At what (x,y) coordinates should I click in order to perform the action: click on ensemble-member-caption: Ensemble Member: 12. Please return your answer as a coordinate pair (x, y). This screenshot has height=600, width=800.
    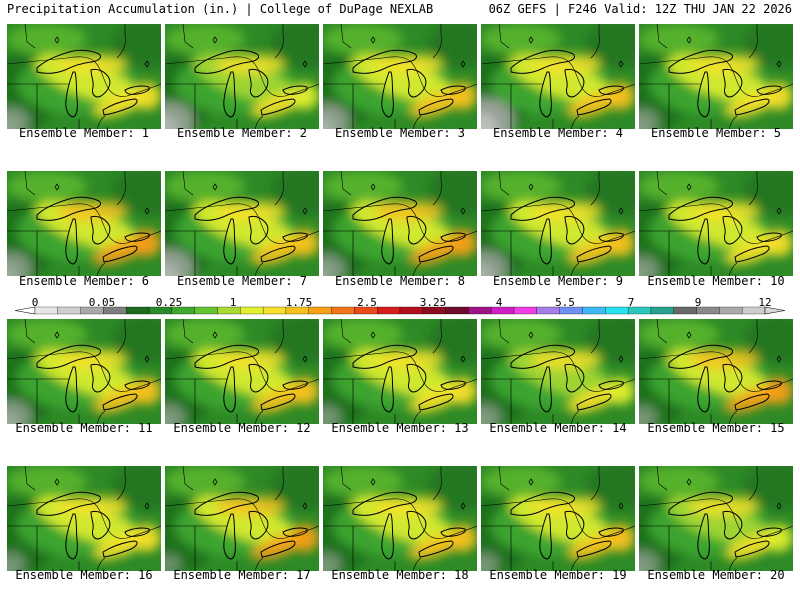
    Looking at the image, I should click on (242, 428).